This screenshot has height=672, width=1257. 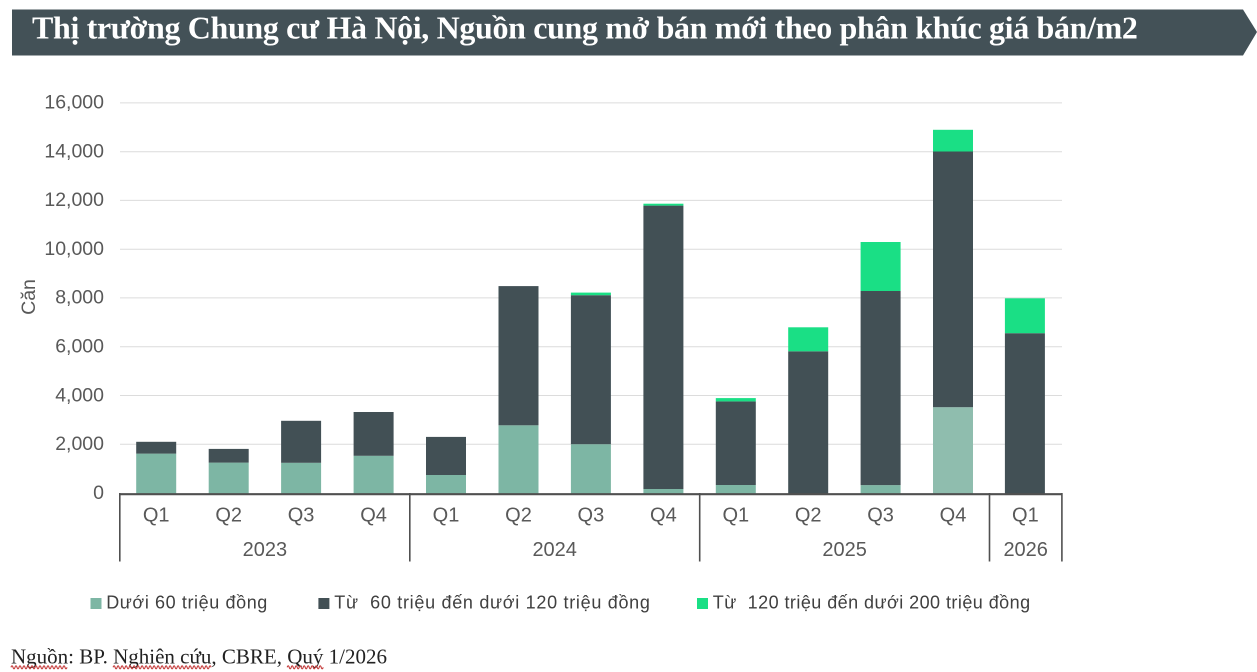 I want to click on svg-text:Từ 120 triệu đến dưới 200 tri: Từ 120 triệu đến dưới 200 triệu đồng, so click(x=872, y=602).